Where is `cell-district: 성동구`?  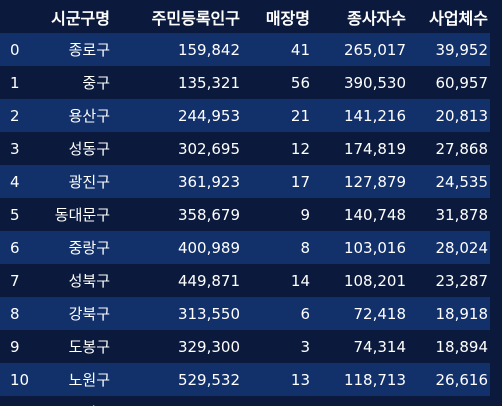
cell-district: 성동구 is located at coordinates (71, 148).